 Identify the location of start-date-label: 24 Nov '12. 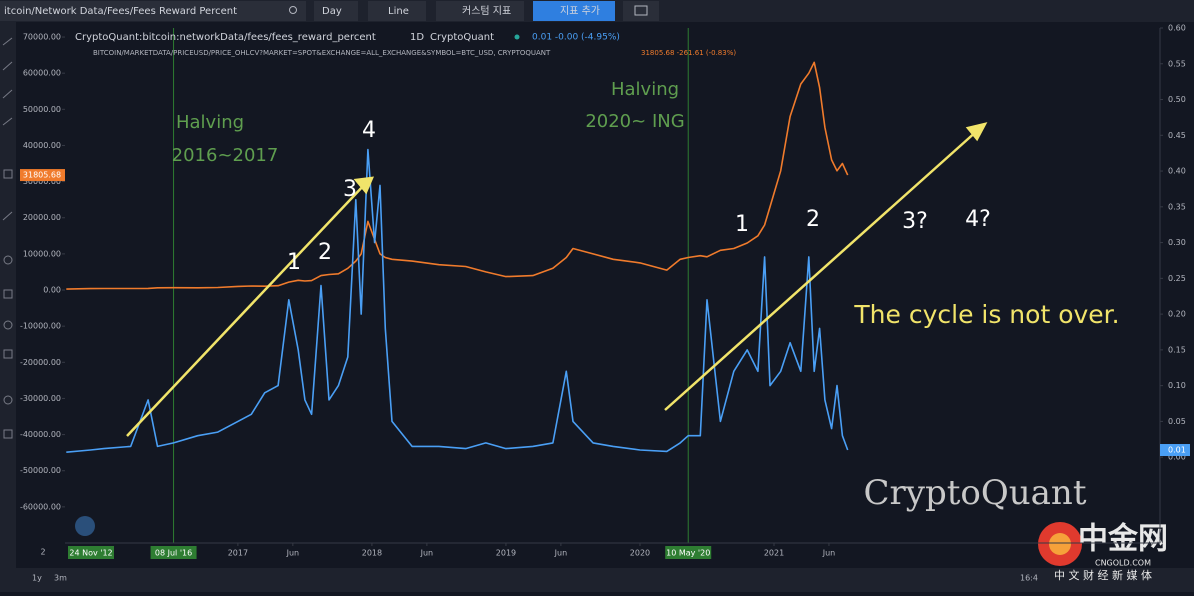
(90, 553).